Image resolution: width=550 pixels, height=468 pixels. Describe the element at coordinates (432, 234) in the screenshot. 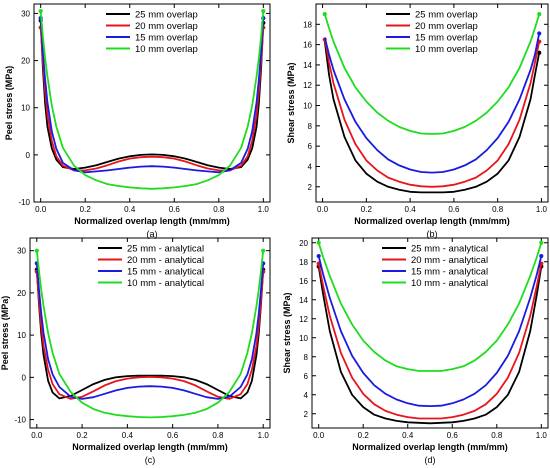

I see `panel-caption: (b)` at that location.